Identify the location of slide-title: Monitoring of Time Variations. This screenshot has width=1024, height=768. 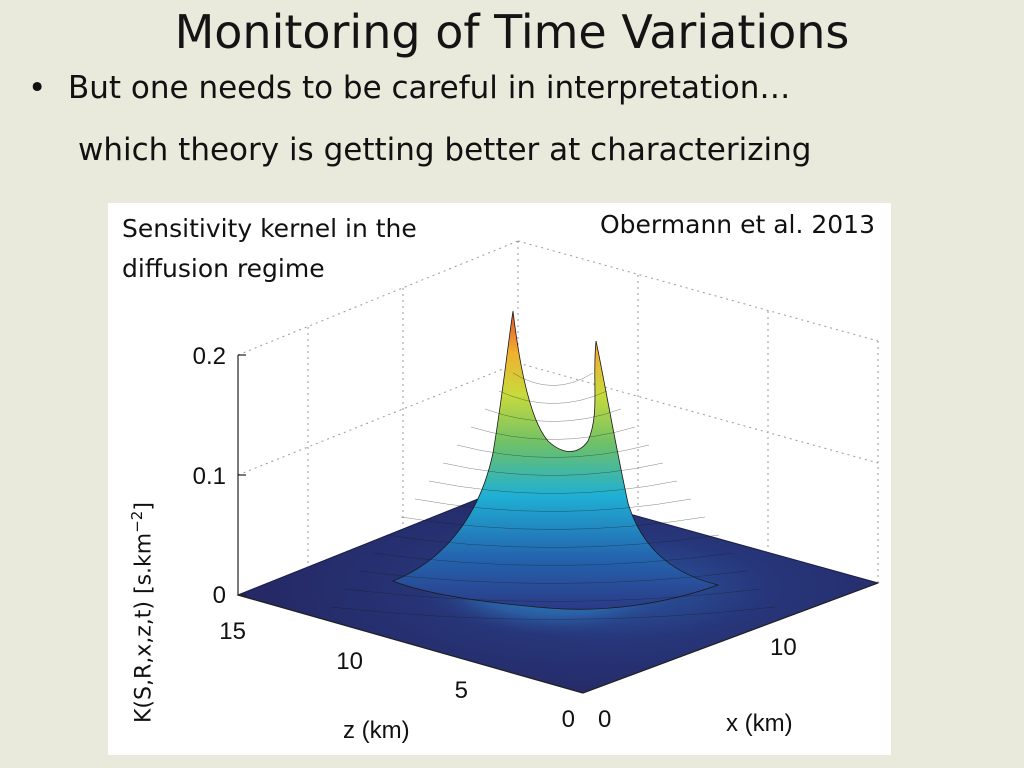
(512, 32).